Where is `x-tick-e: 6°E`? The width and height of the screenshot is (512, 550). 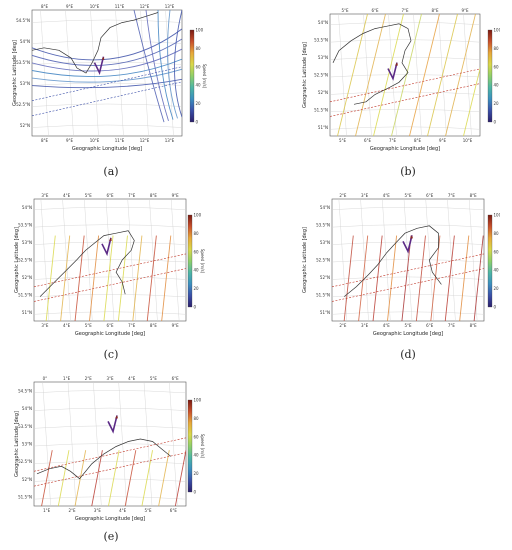 x-tick-e: 6°E is located at coordinates (174, 510).